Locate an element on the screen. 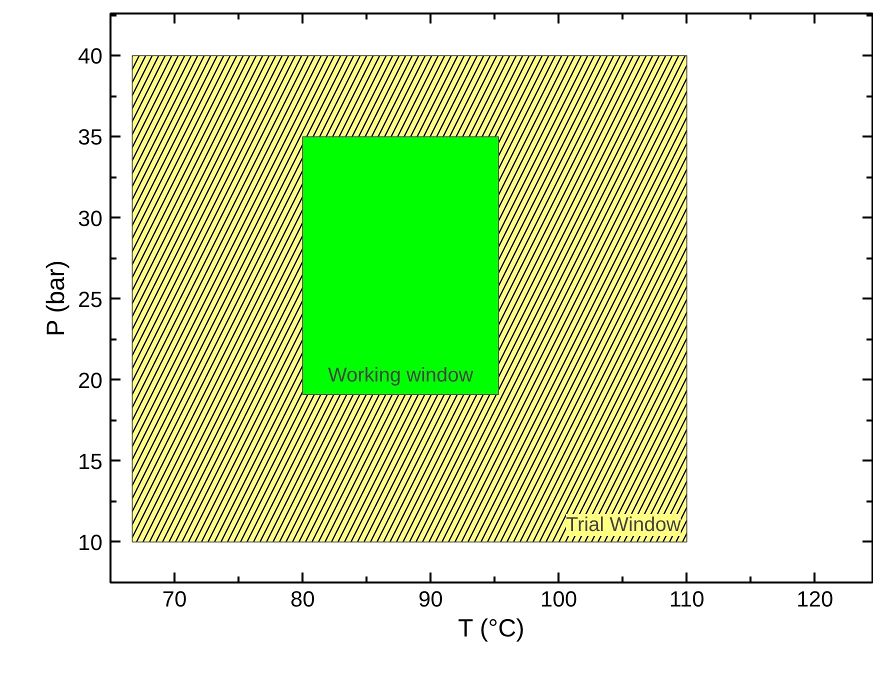 This screenshot has height=684, width=873. x-tick-label: 110 is located at coordinates (686, 599).